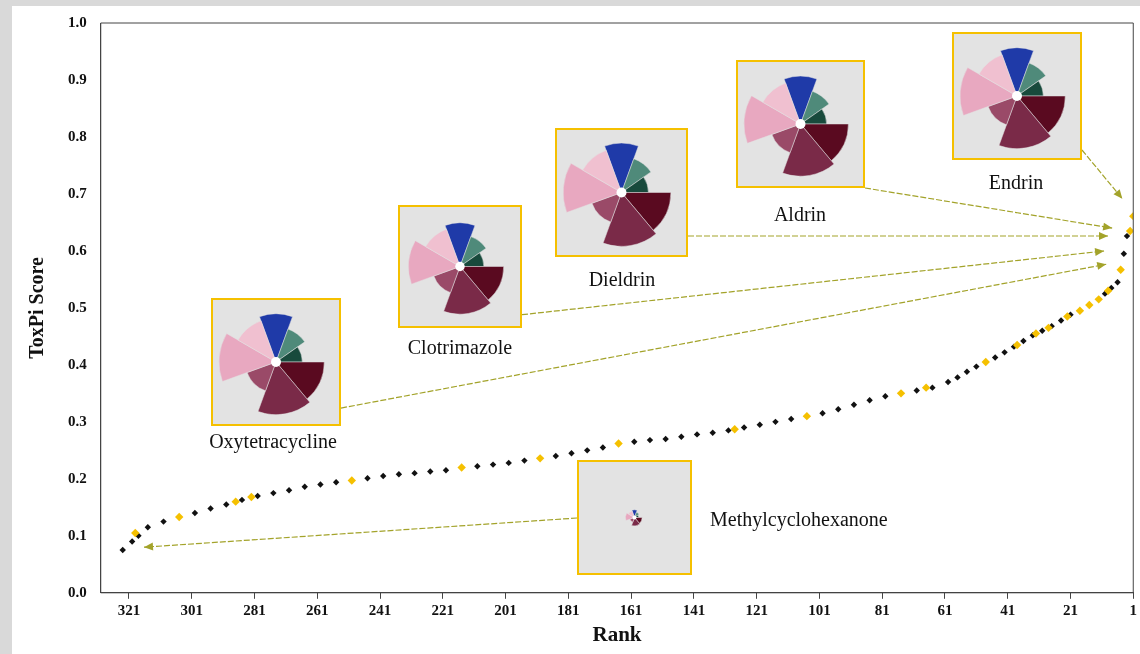 This screenshot has width=1140, height=654. What do you see at coordinates (631, 609) in the screenshot?
I see `x-tick-label: 161` at bounding box center [631, 609].